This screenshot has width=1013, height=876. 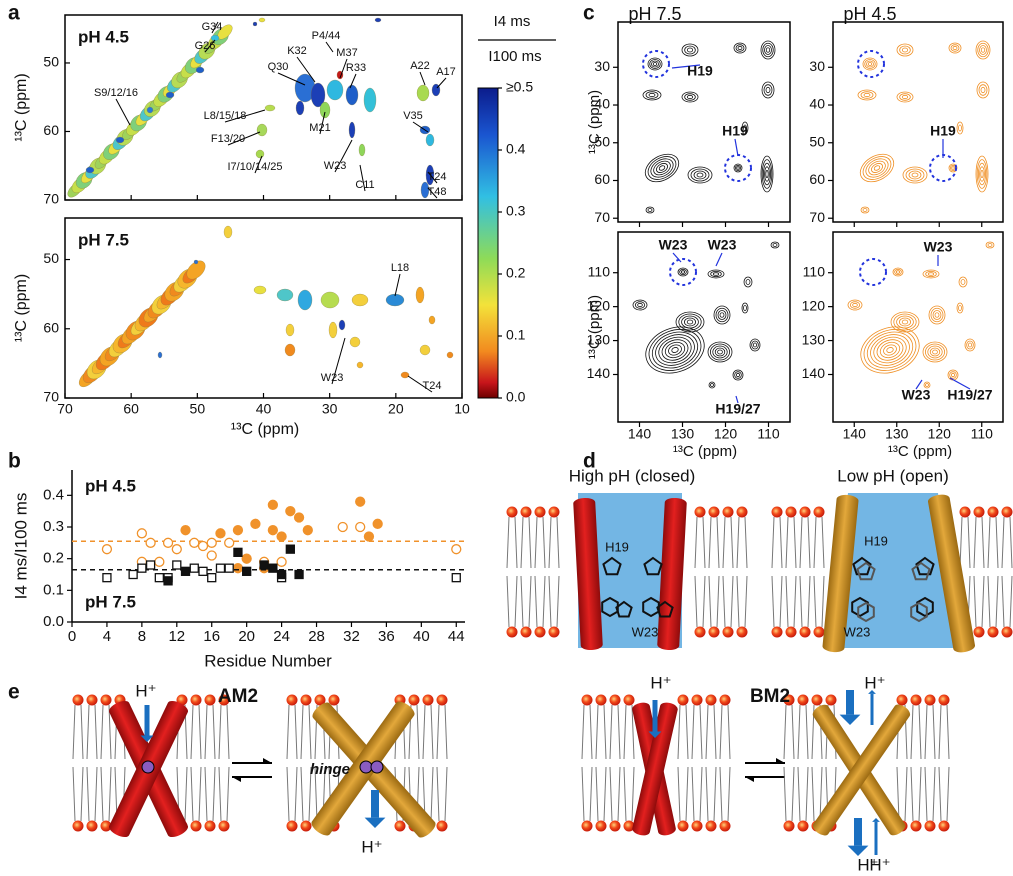 I want to click on x-tick-label: 40, so click(x=421, y=636).